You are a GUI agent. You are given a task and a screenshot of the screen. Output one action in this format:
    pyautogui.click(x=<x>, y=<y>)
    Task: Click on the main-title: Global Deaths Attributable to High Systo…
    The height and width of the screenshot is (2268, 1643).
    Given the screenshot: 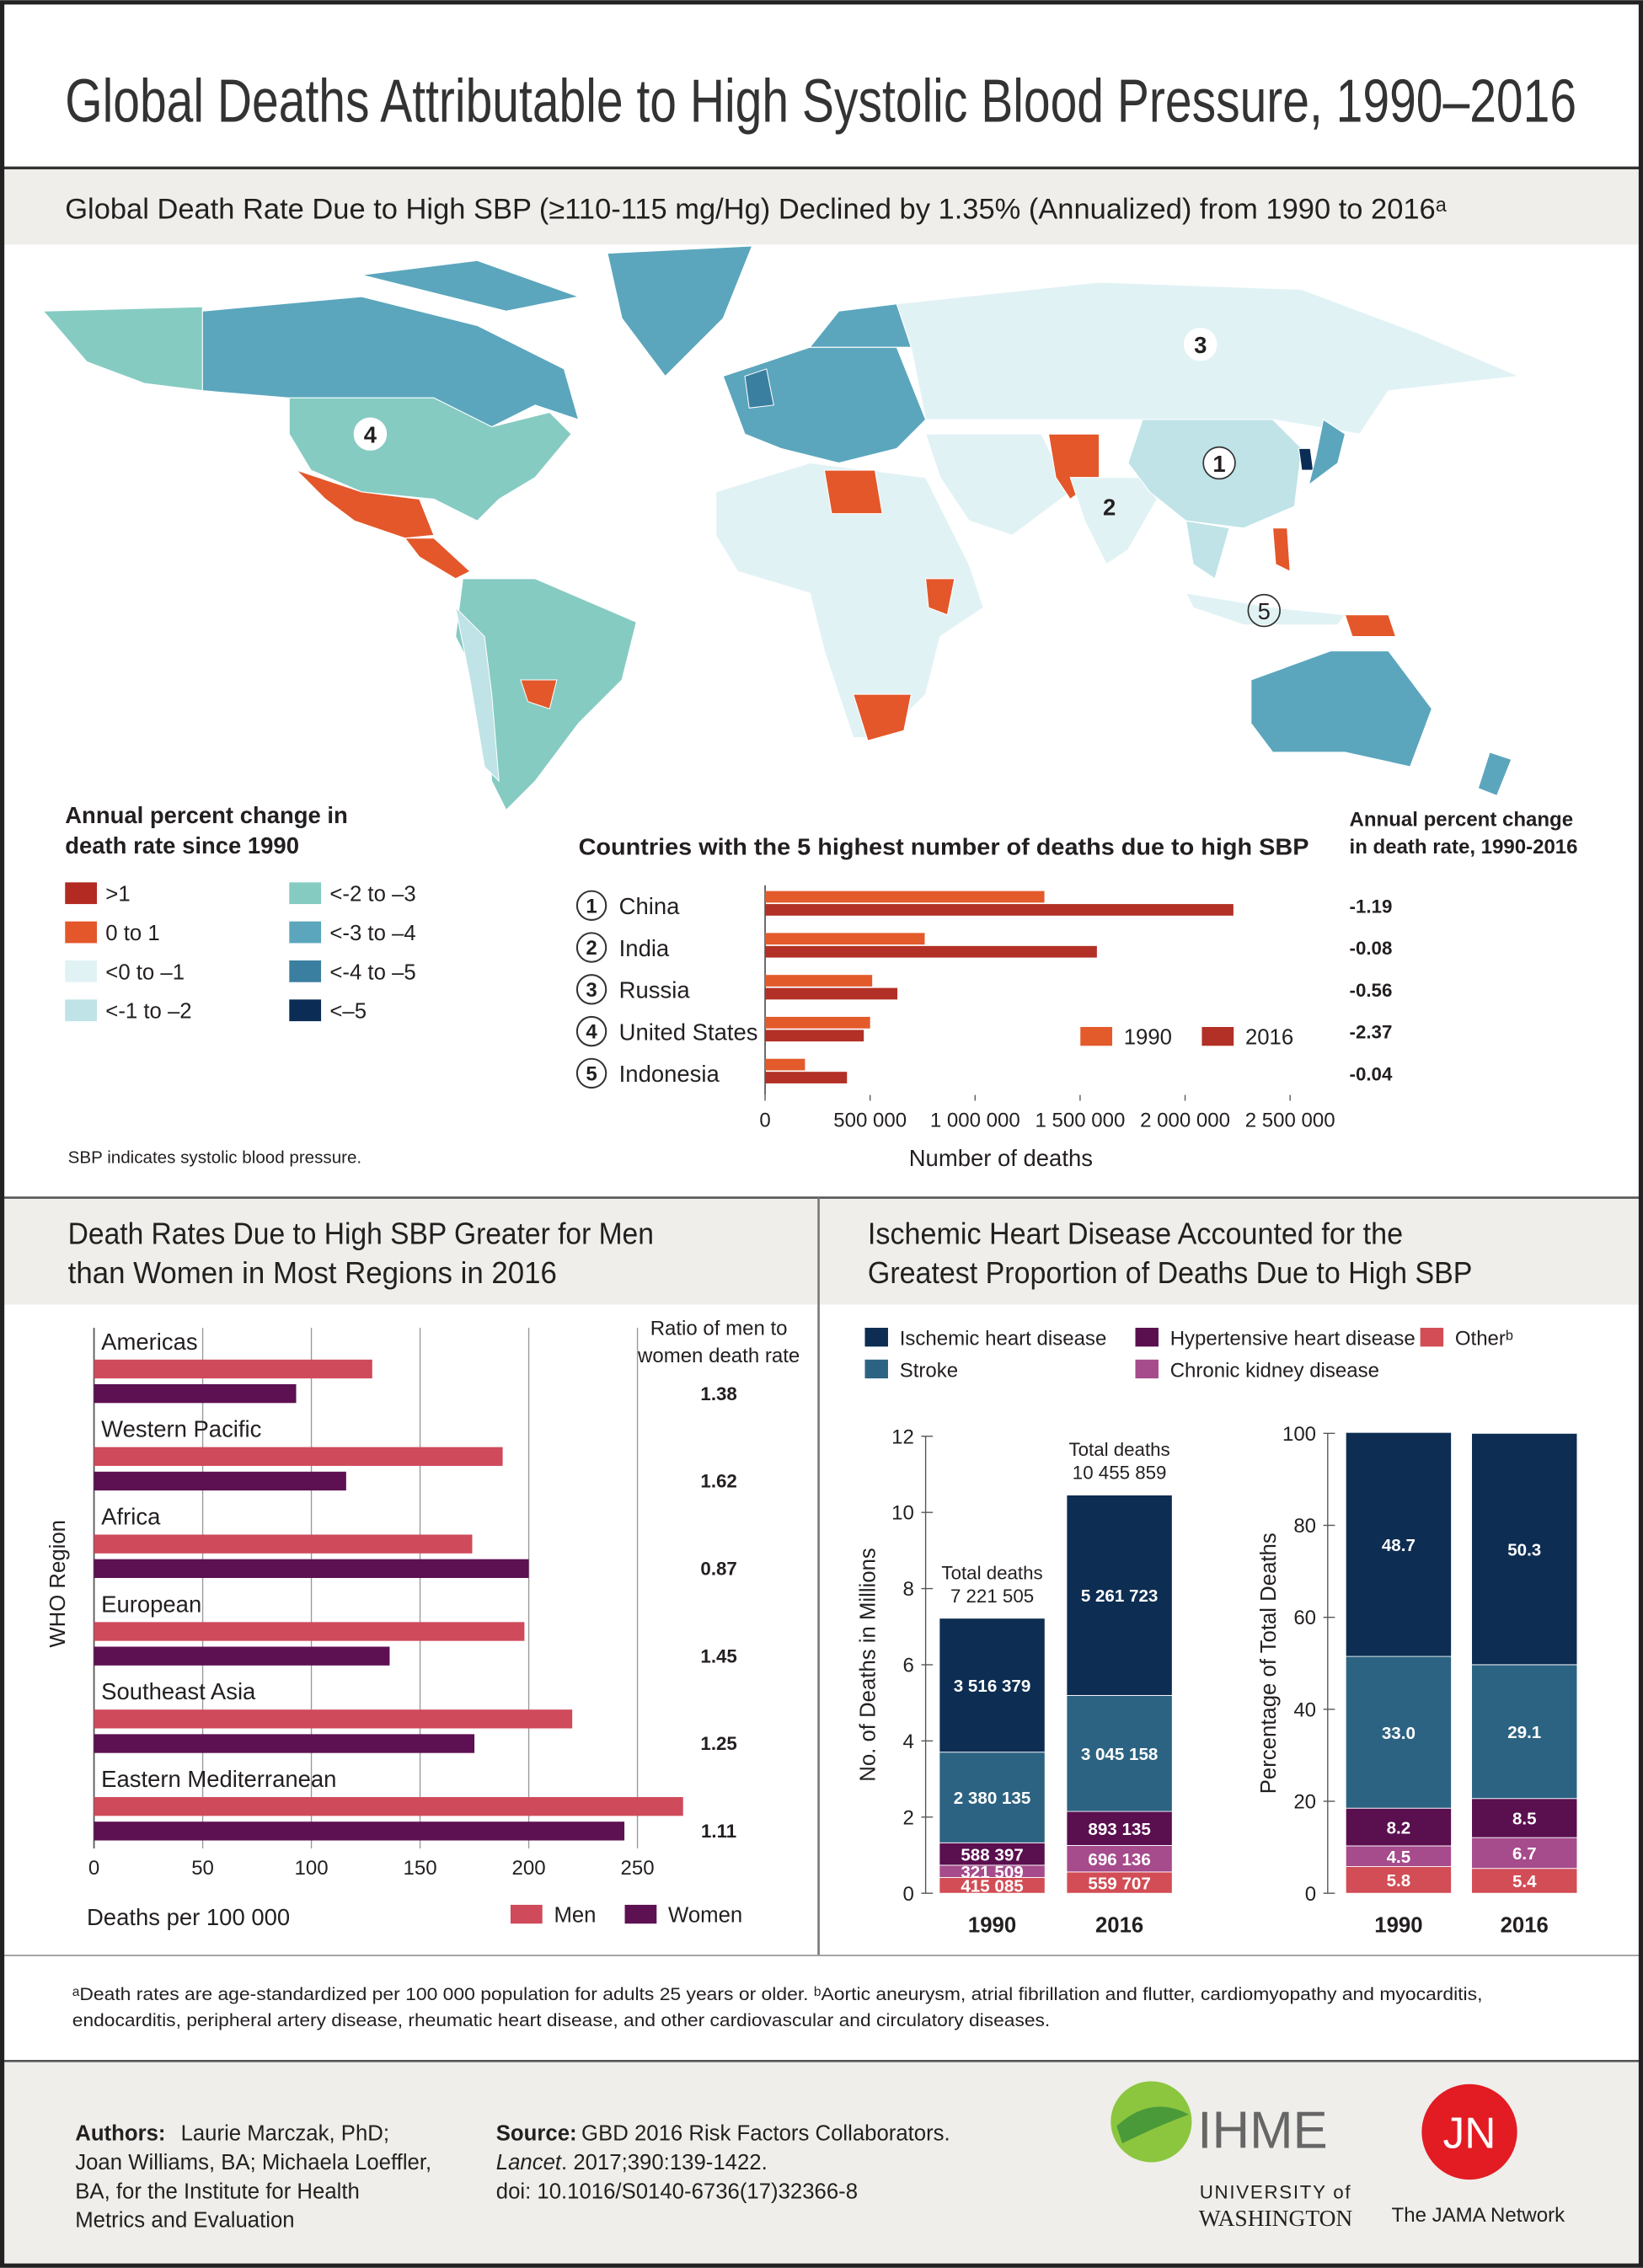 What is the action you would take?
    pyautogui.click(x=820, y=101)
    